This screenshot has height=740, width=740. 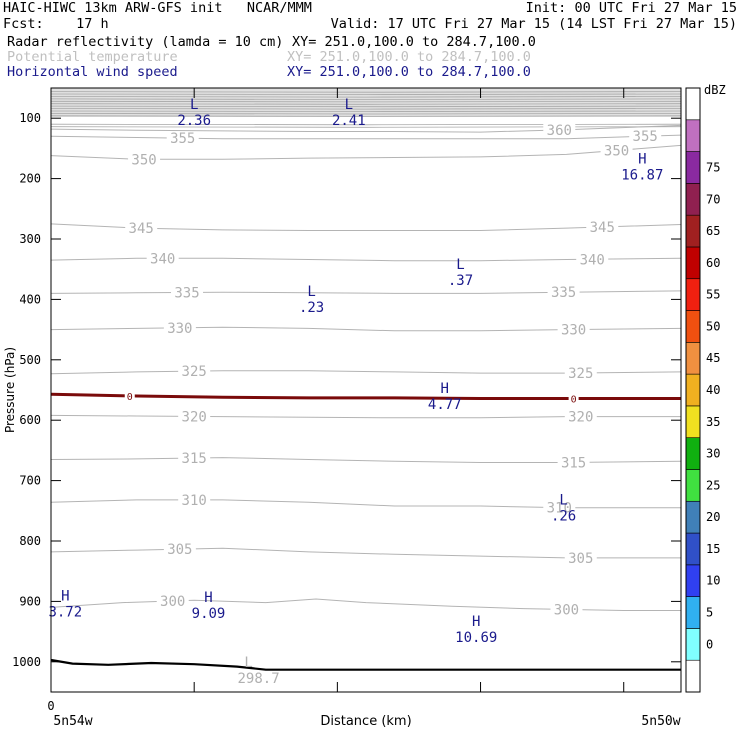 I want to click on zero-dbz-contour, so click(x=365, y=396).